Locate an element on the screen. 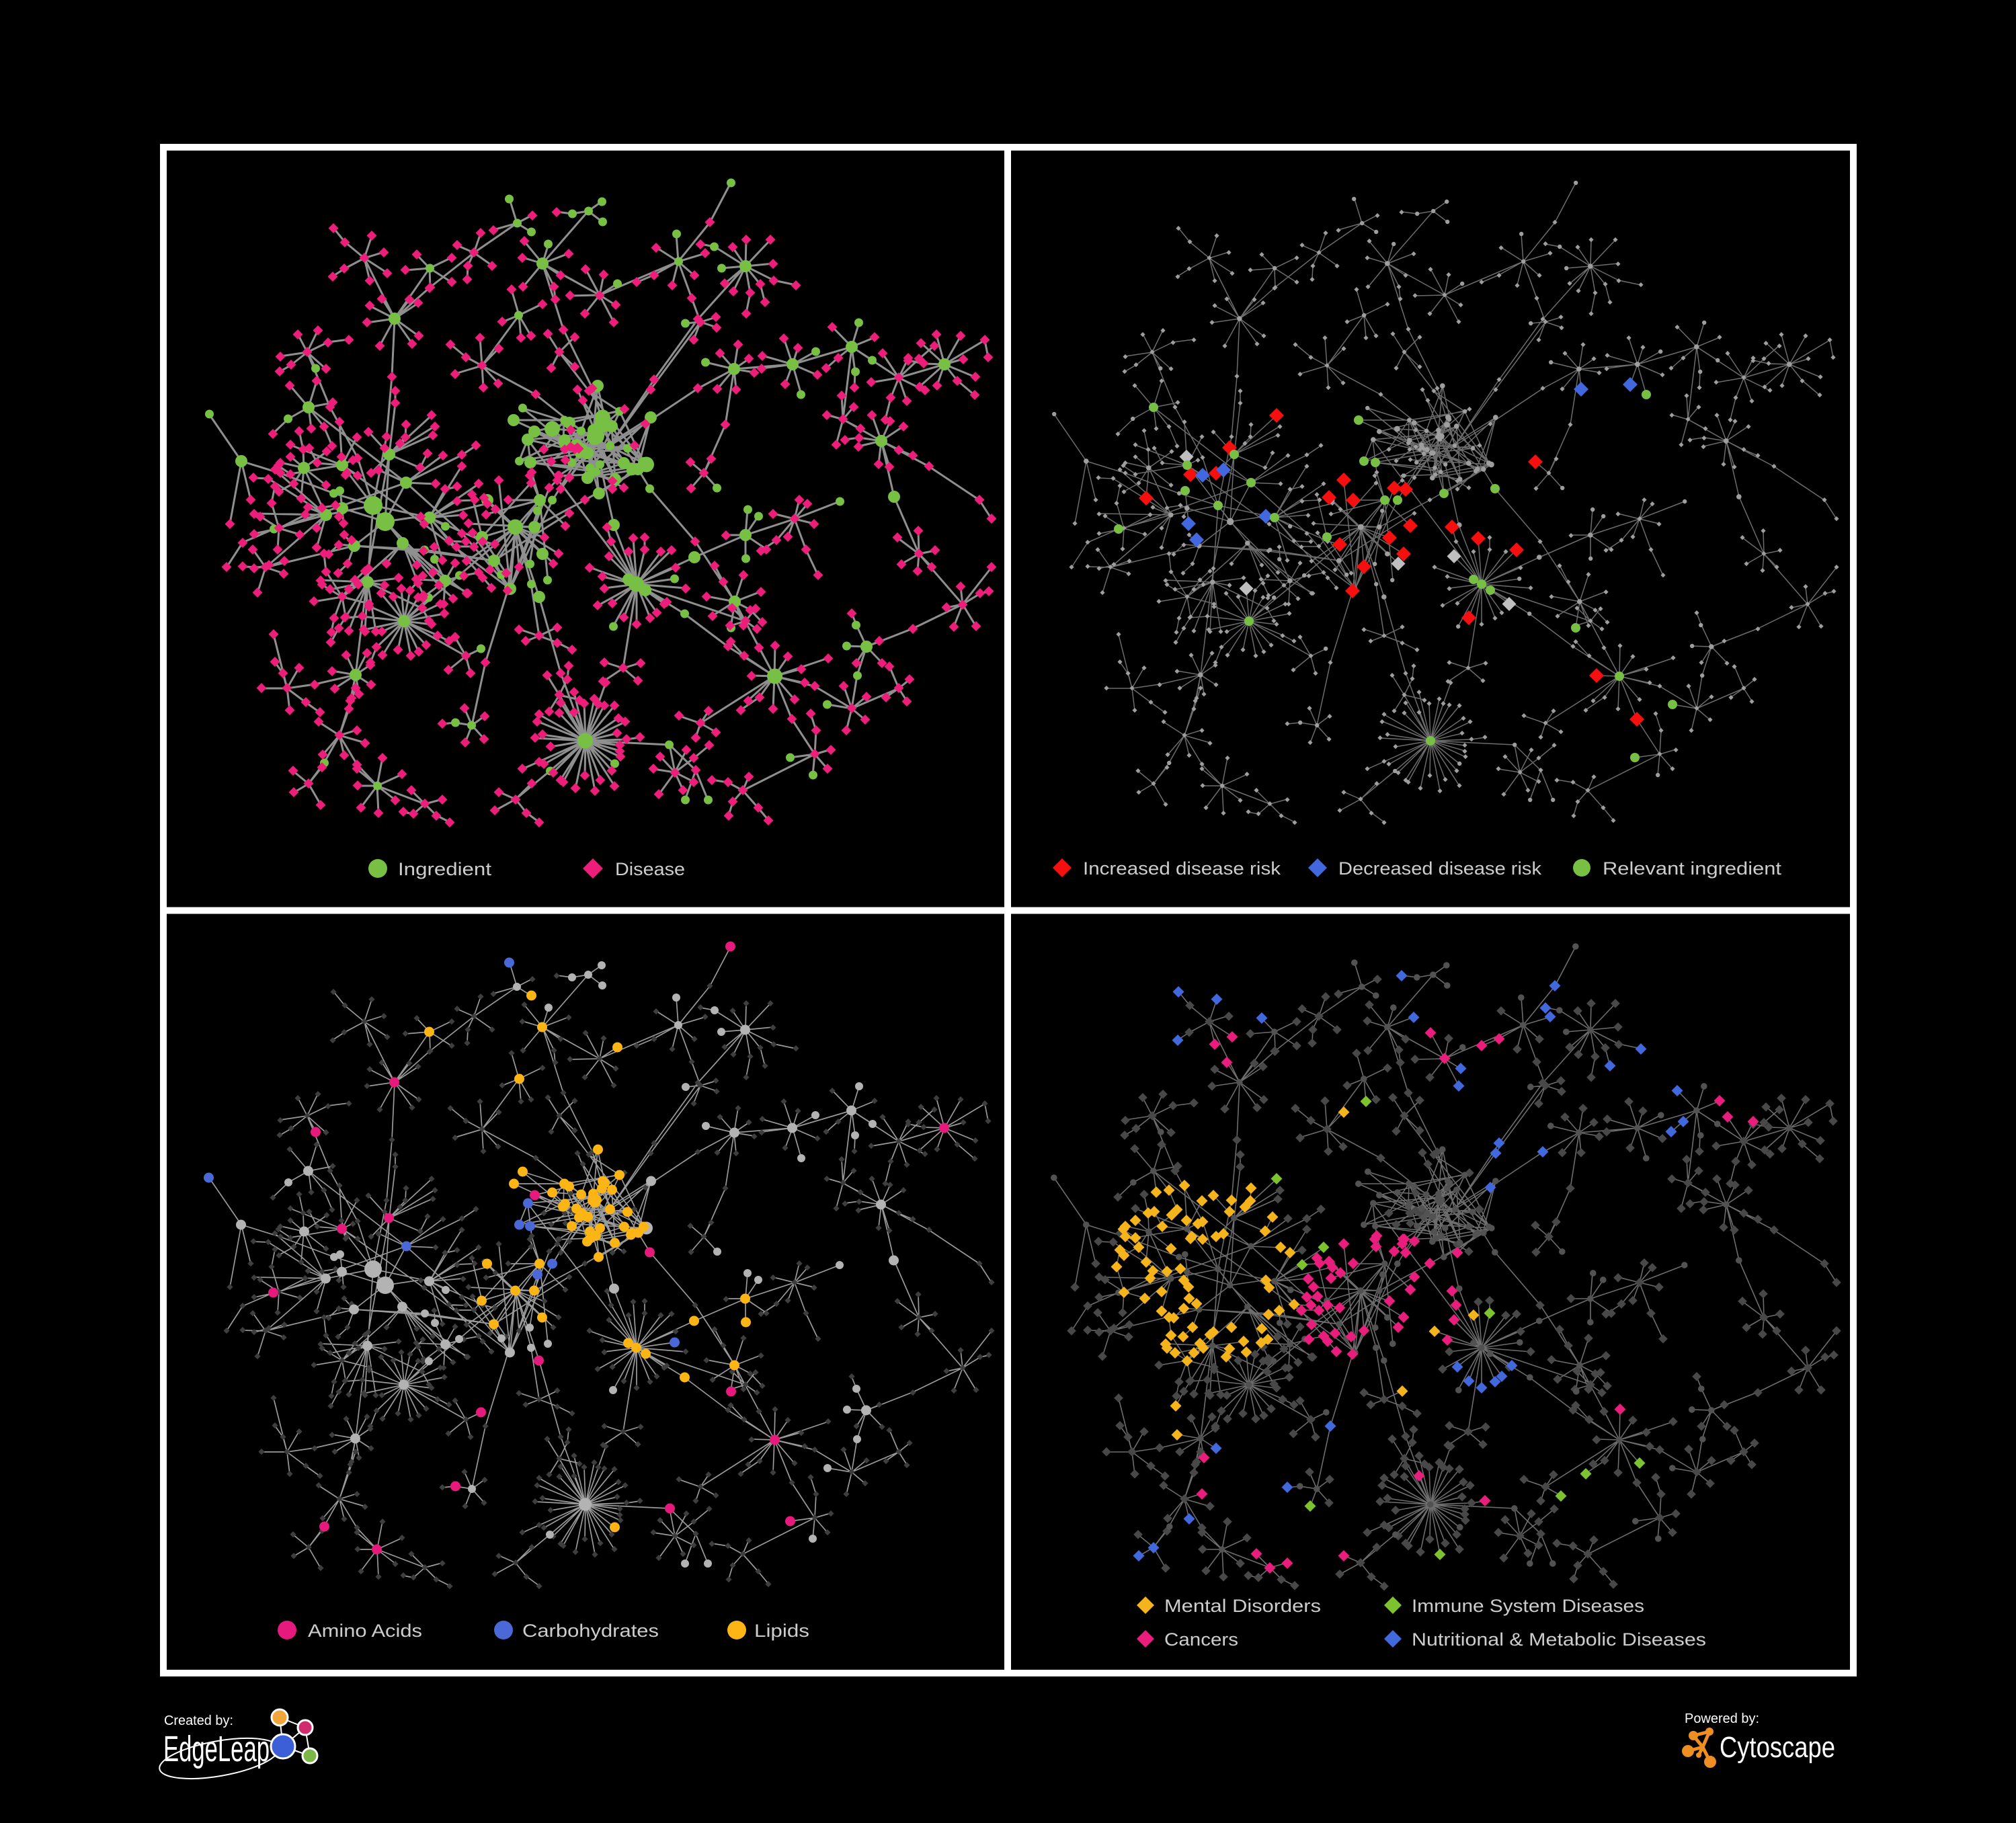  svg-text: Decreased disease risk is located at coordinates (1440, 868).